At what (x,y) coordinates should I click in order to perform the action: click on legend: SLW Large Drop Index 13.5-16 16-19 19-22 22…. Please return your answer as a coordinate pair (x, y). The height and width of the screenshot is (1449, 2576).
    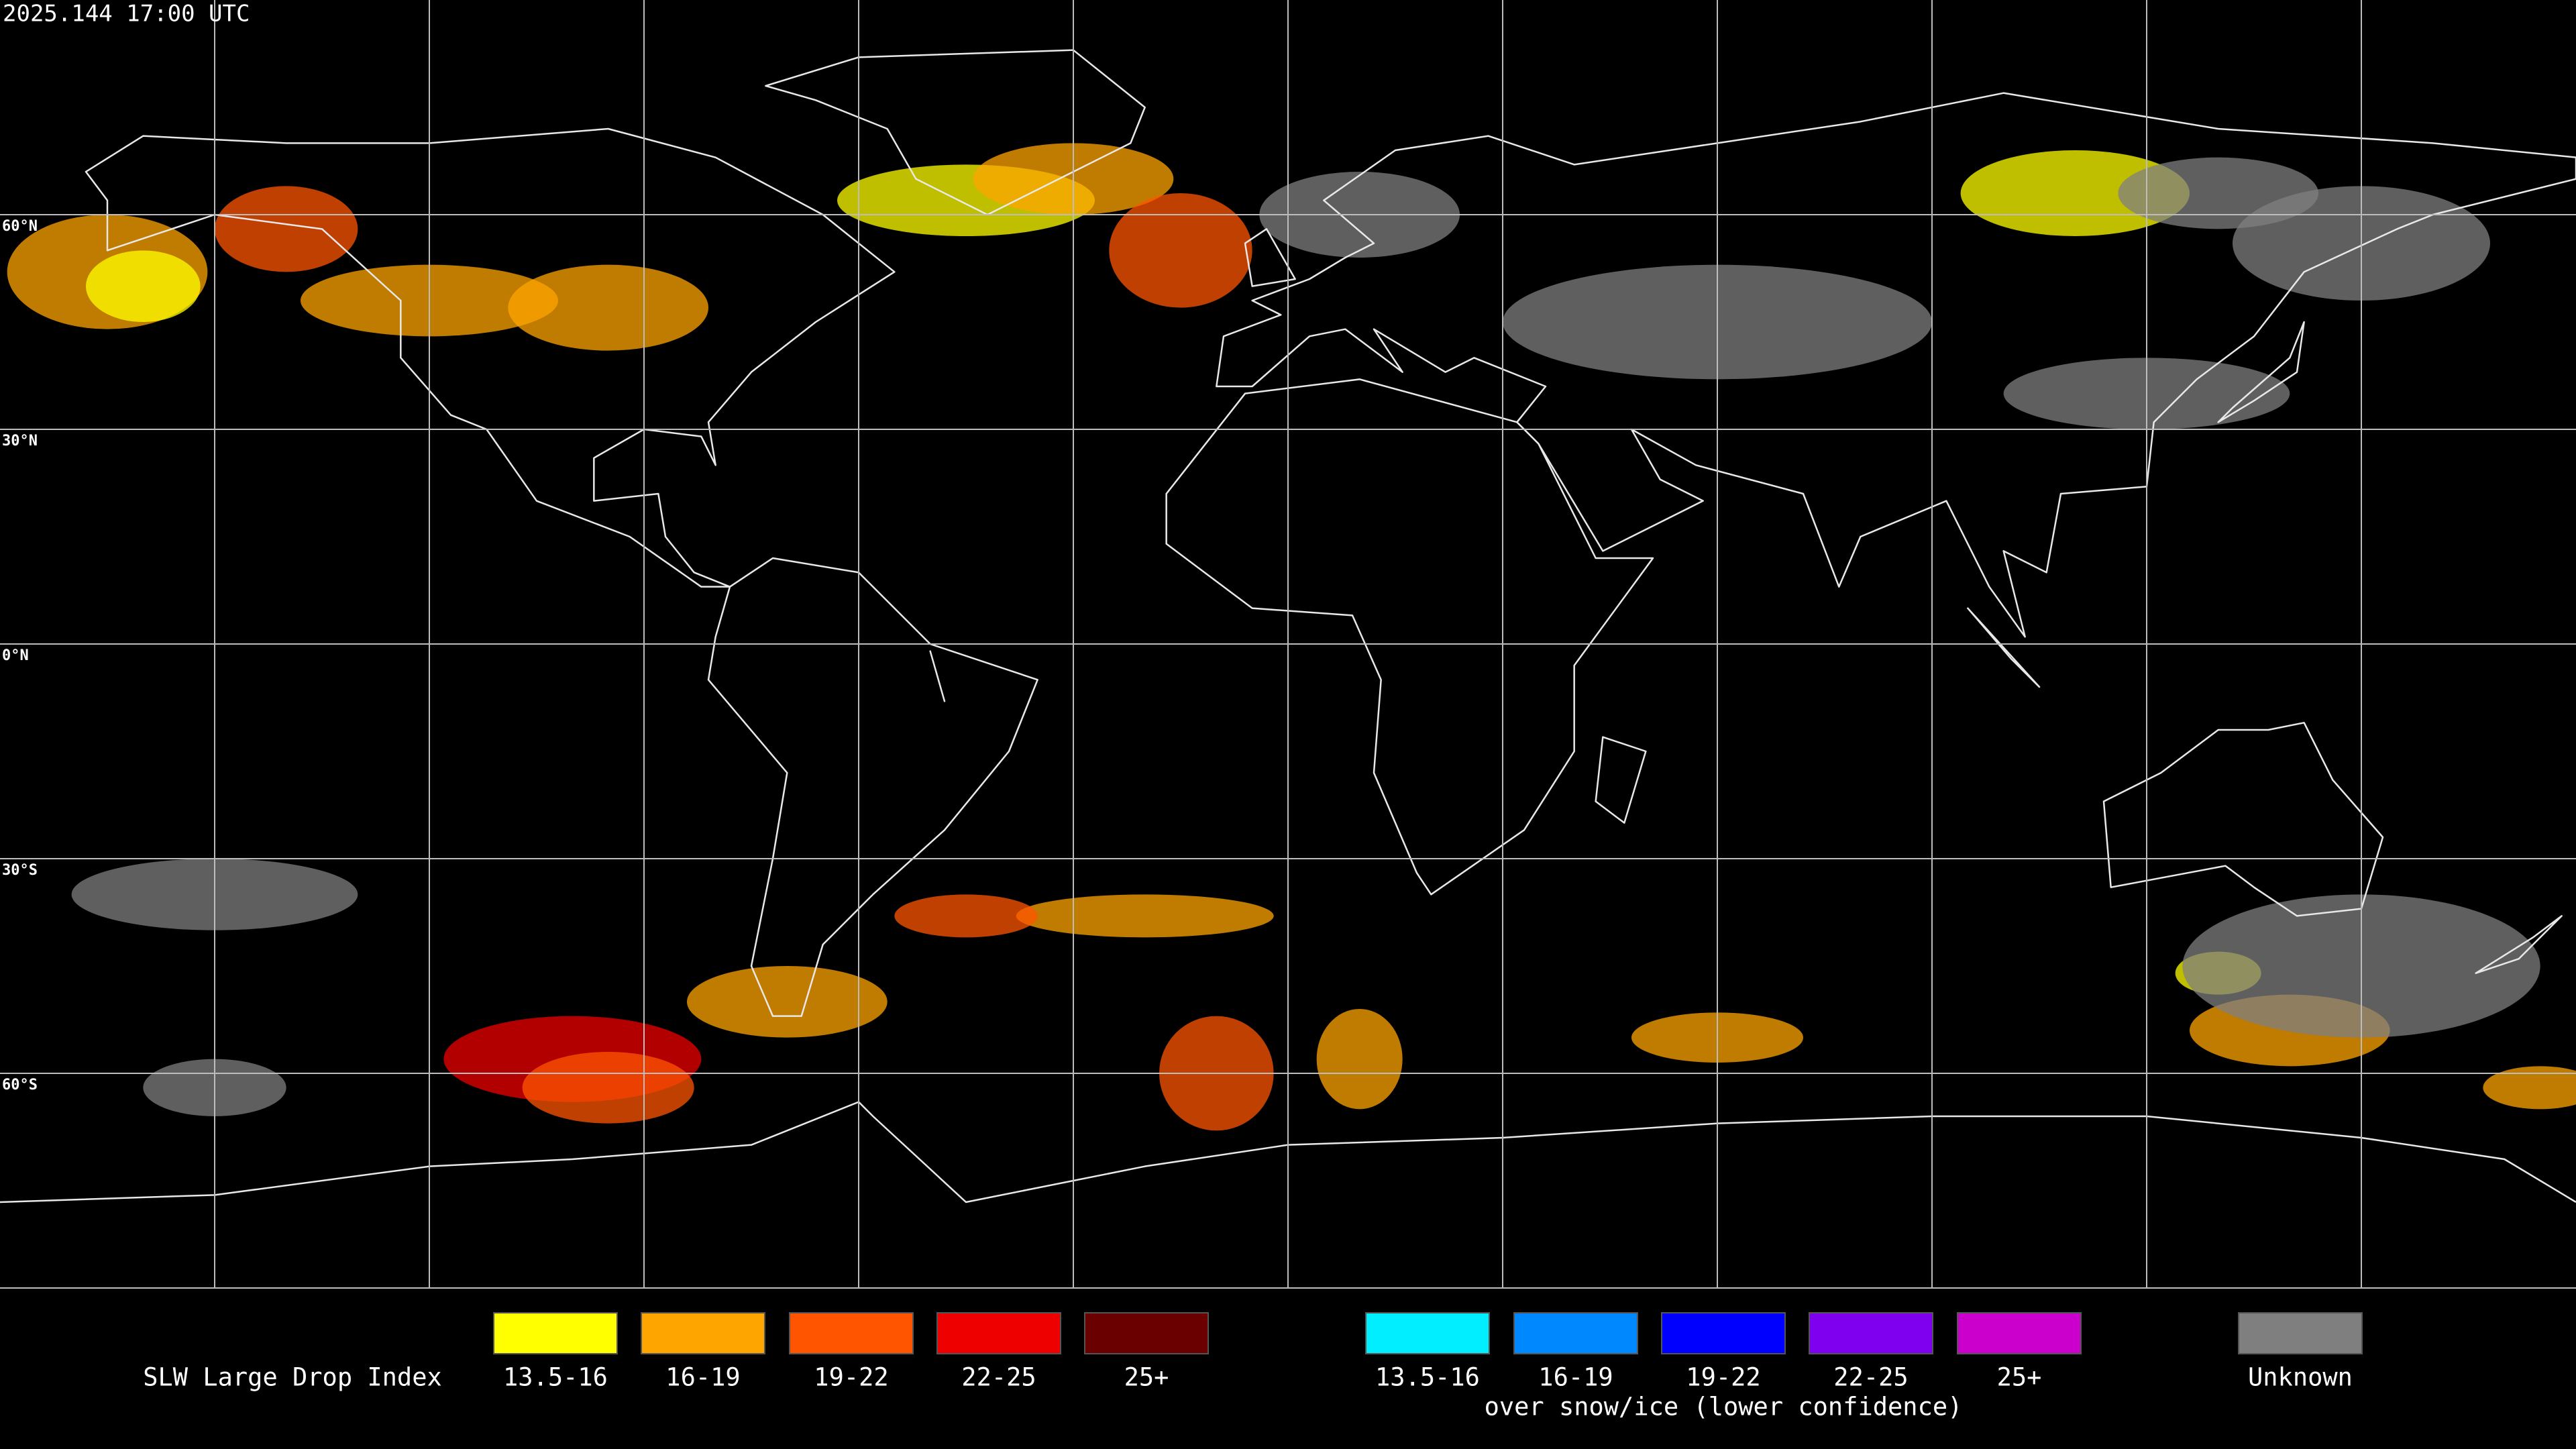
    Looking at the image, I should click on (1253, 1366).